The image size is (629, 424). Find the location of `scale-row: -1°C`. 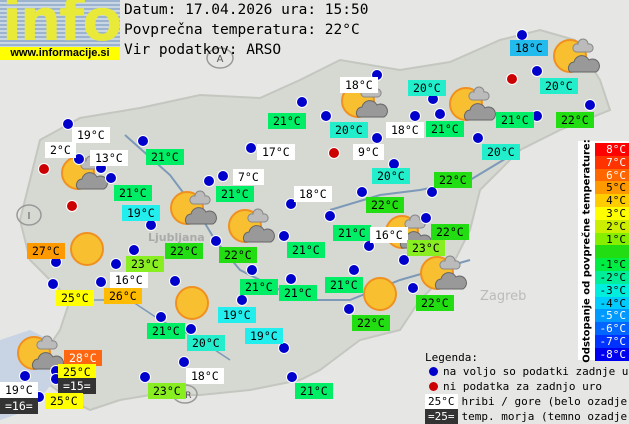

scale-row: -1°C is located at coordinates (612, 264).